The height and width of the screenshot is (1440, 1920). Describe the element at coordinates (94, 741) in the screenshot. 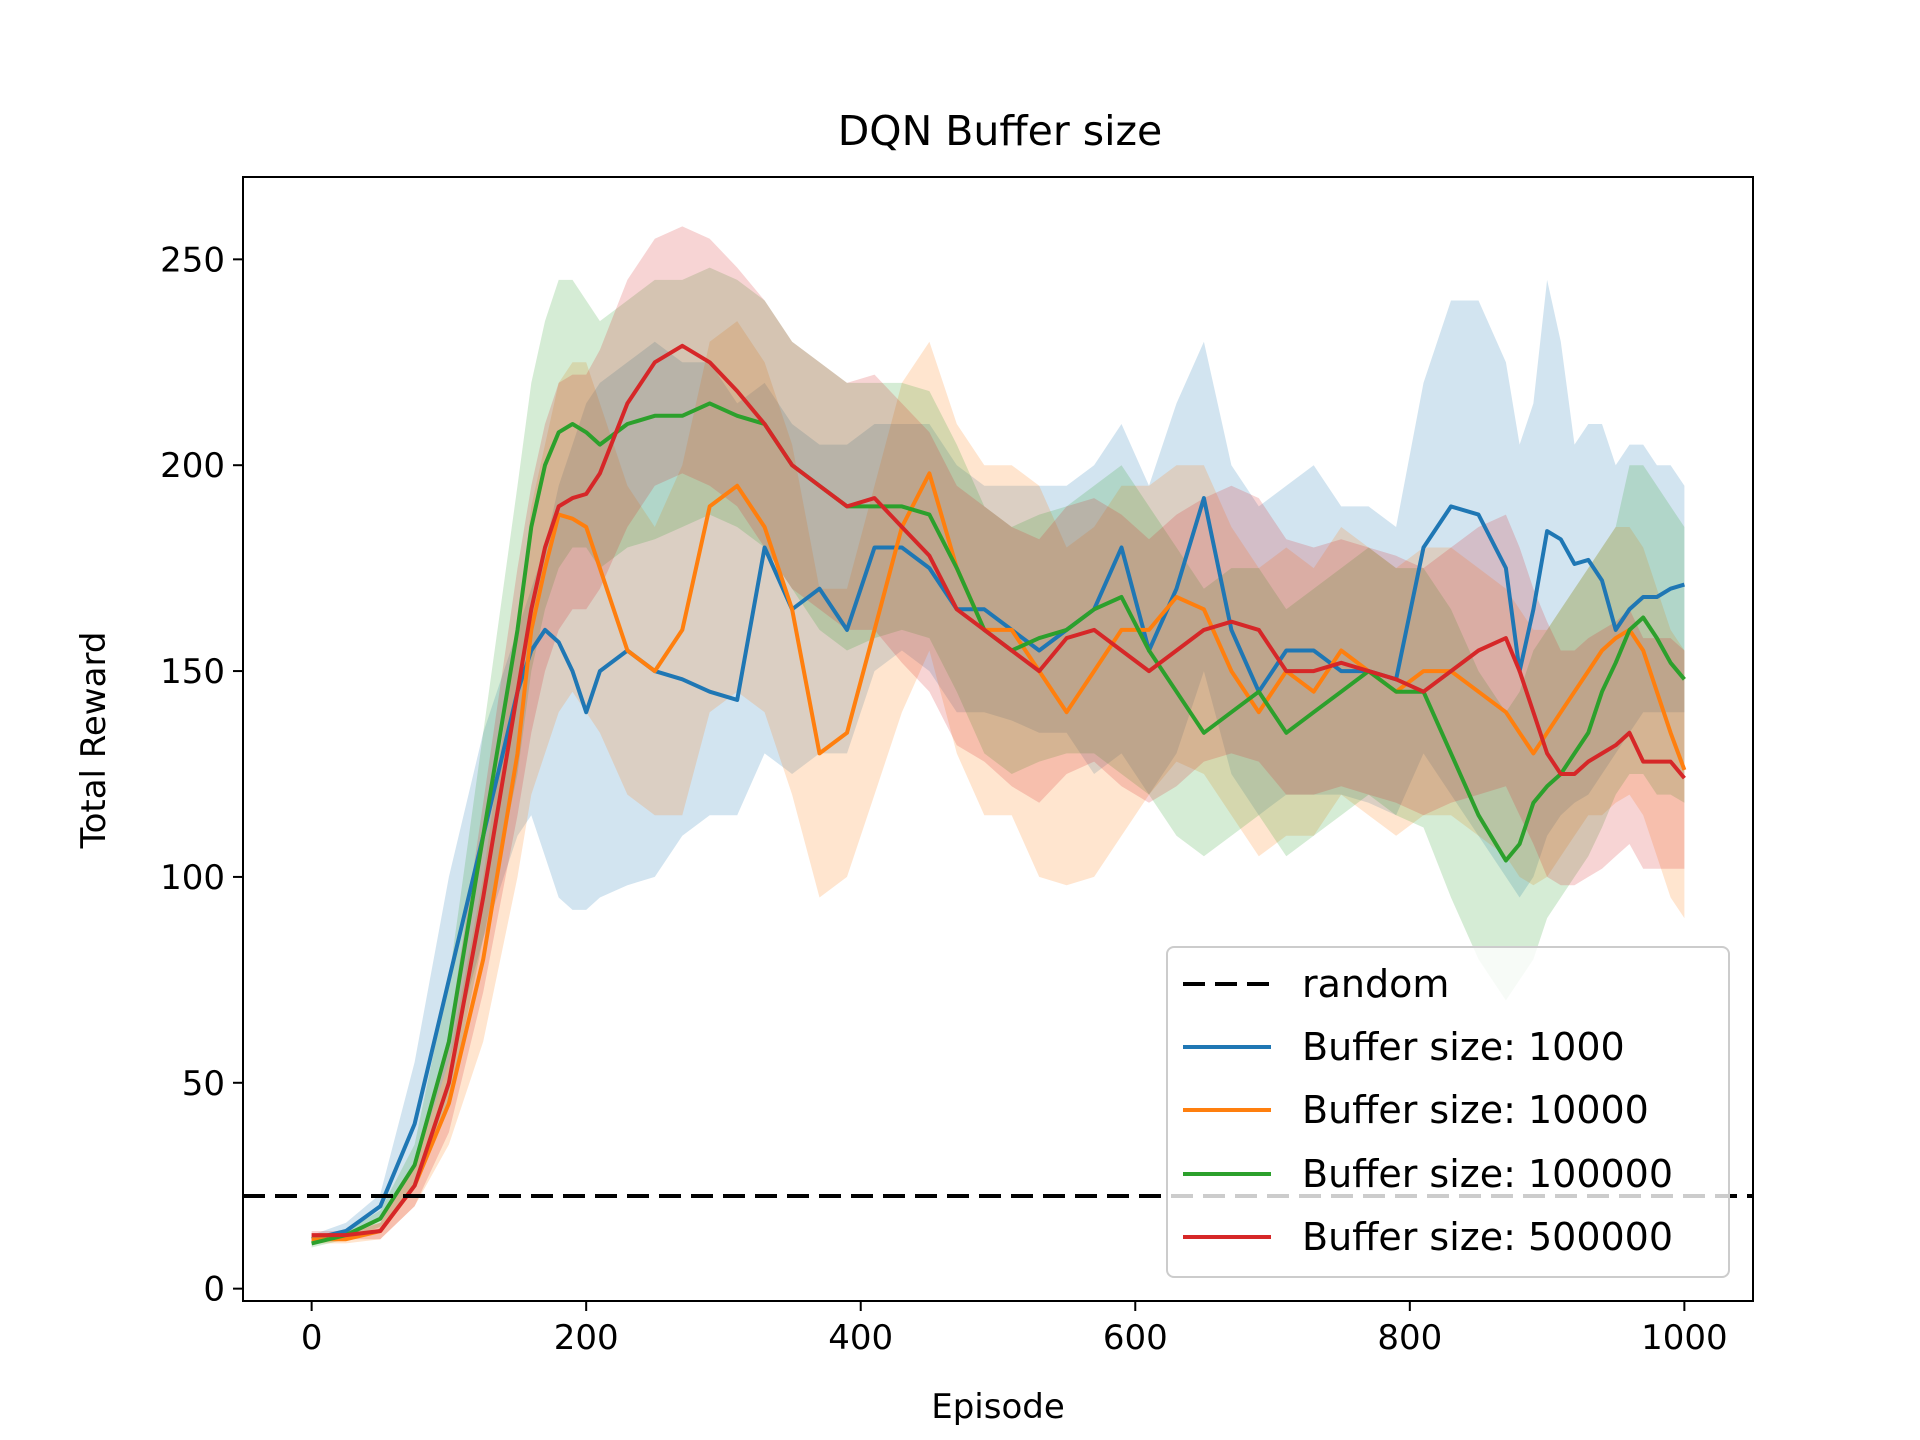

I see `y-axis-label: Total Reward` at that location.